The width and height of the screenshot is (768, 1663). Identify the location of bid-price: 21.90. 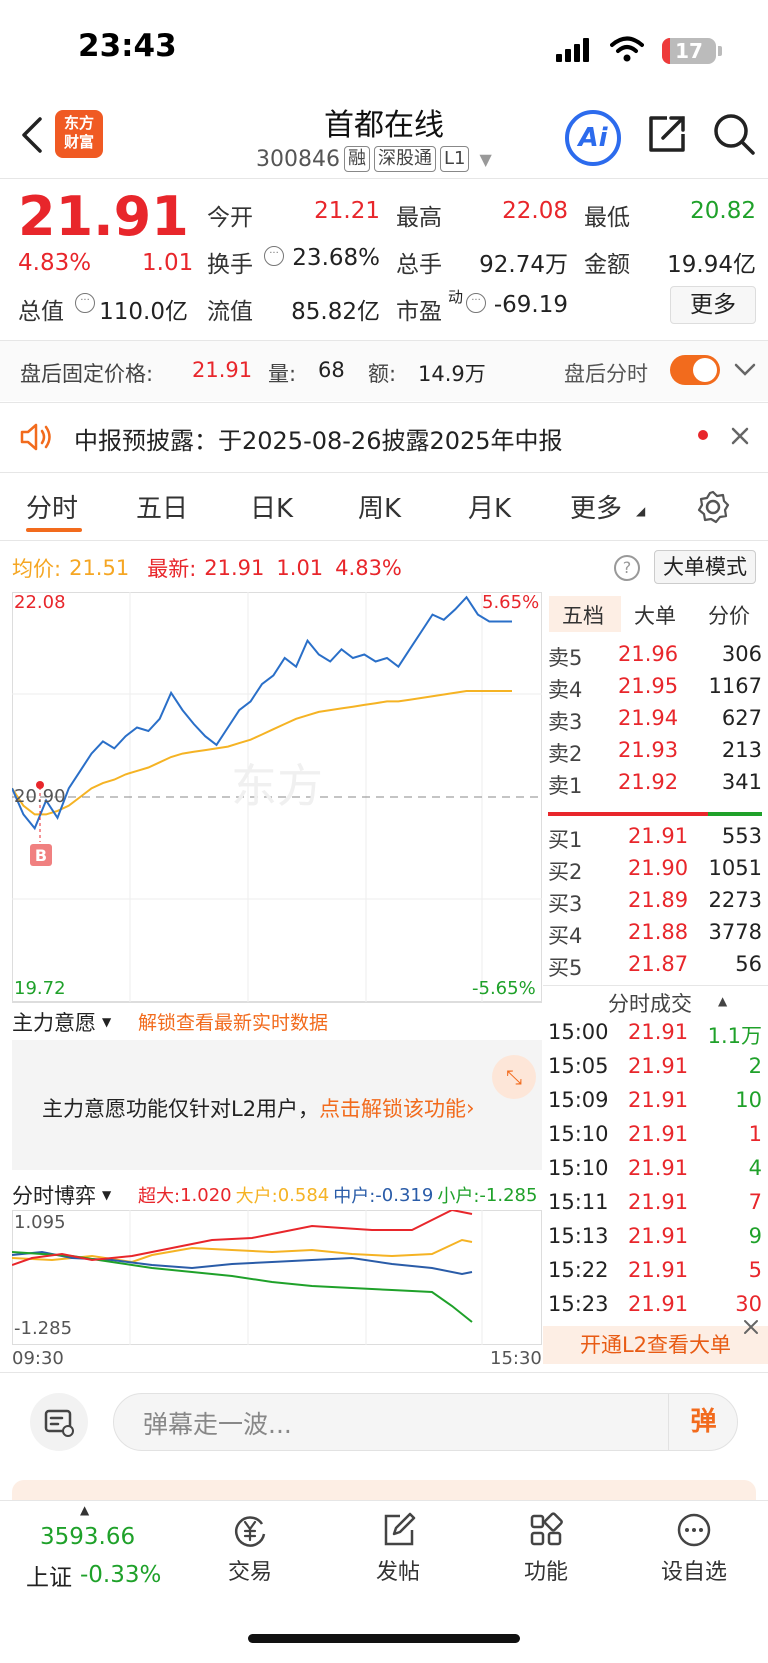
(658, 868).